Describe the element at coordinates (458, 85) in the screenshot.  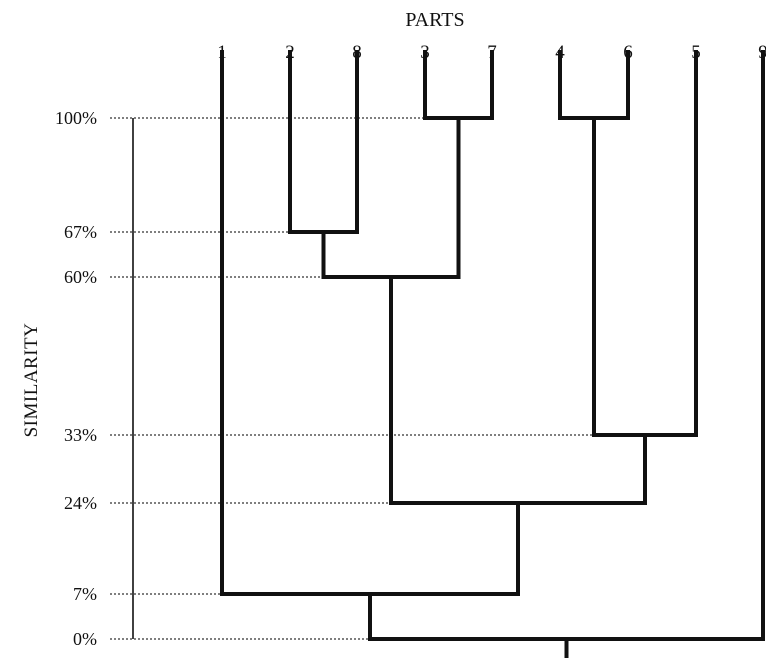
I see `merge-bracket-a` at that location.